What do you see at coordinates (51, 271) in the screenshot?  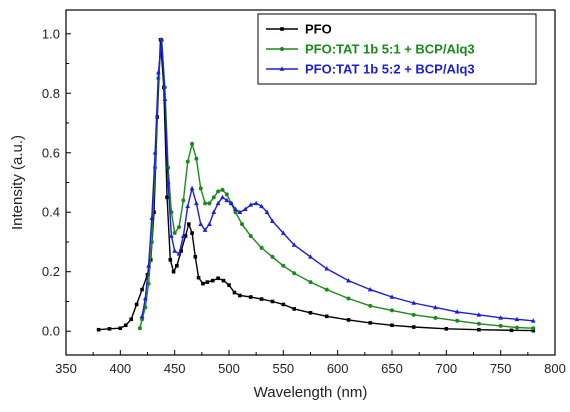 I see `y-tick-label: 0.2` at bounding box center [51, 271].